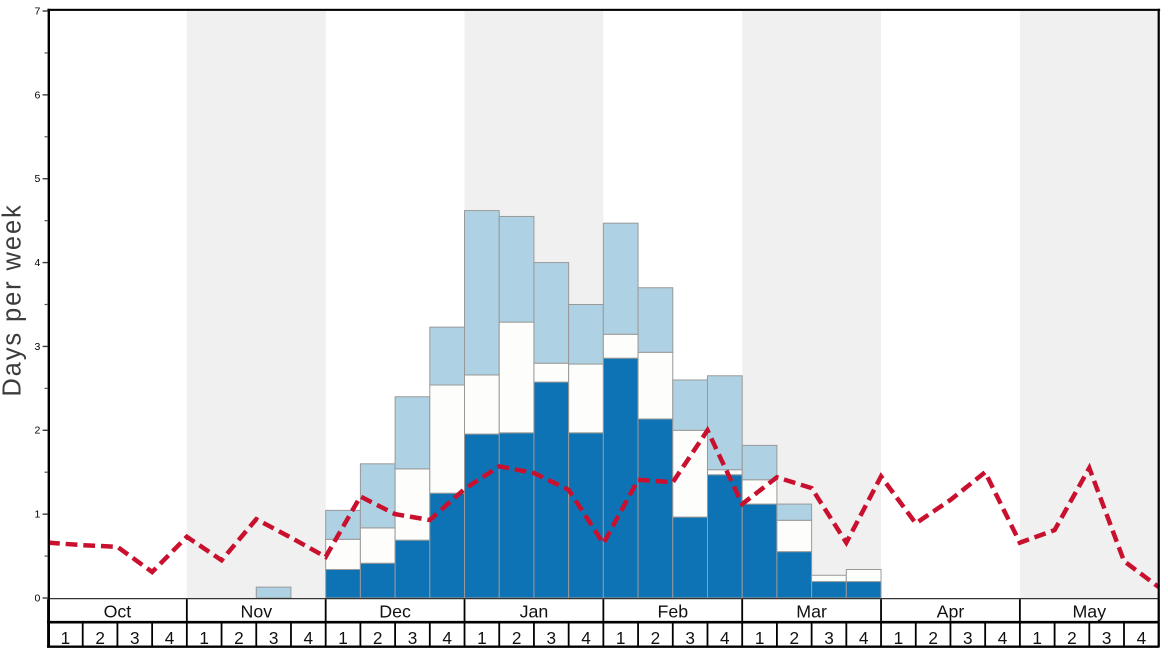 This screenshot has height=648, width=1168. Describe the element at coordinates (951, 611) in the screenshot. I see `svg-text: Apr` at that location.